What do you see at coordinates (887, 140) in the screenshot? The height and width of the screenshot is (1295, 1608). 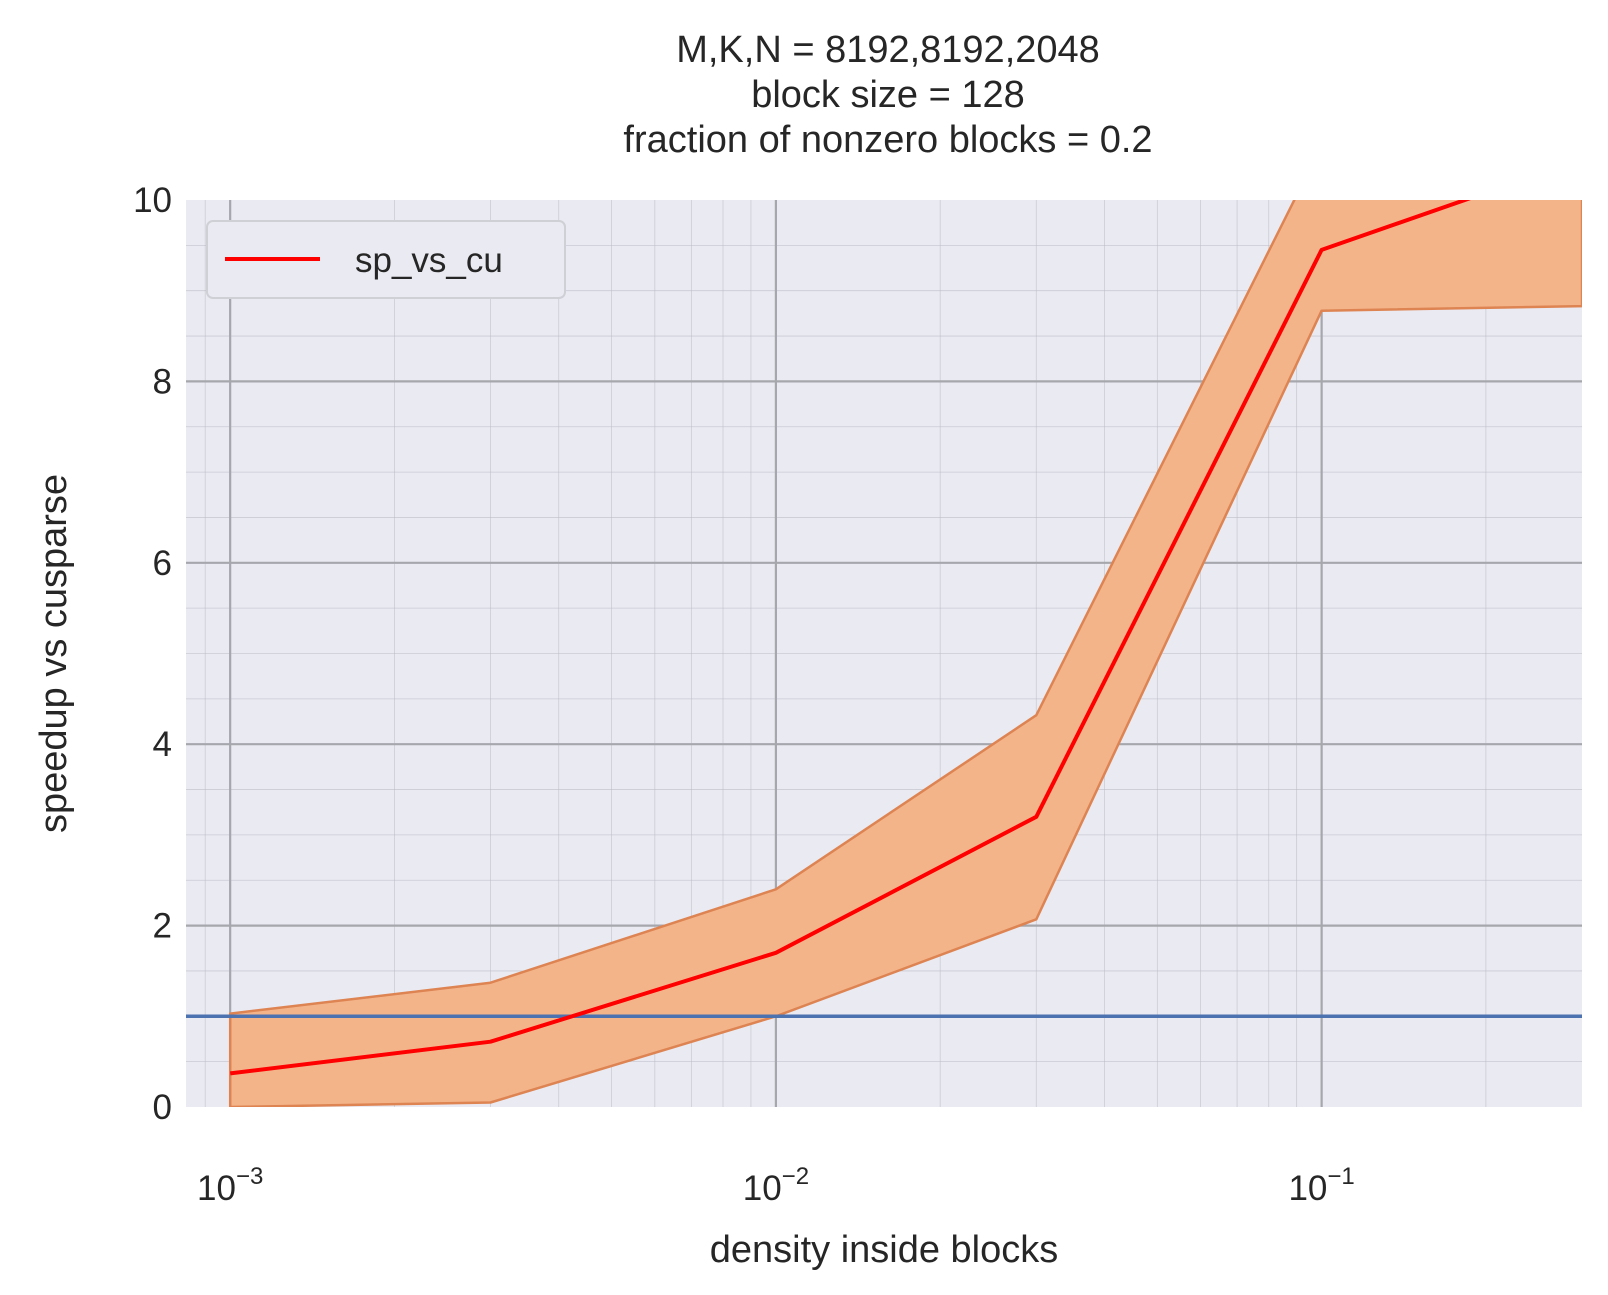 I see `title-line: fraction of nonzero blocks = 0.2` at bounding box center [887, 140].